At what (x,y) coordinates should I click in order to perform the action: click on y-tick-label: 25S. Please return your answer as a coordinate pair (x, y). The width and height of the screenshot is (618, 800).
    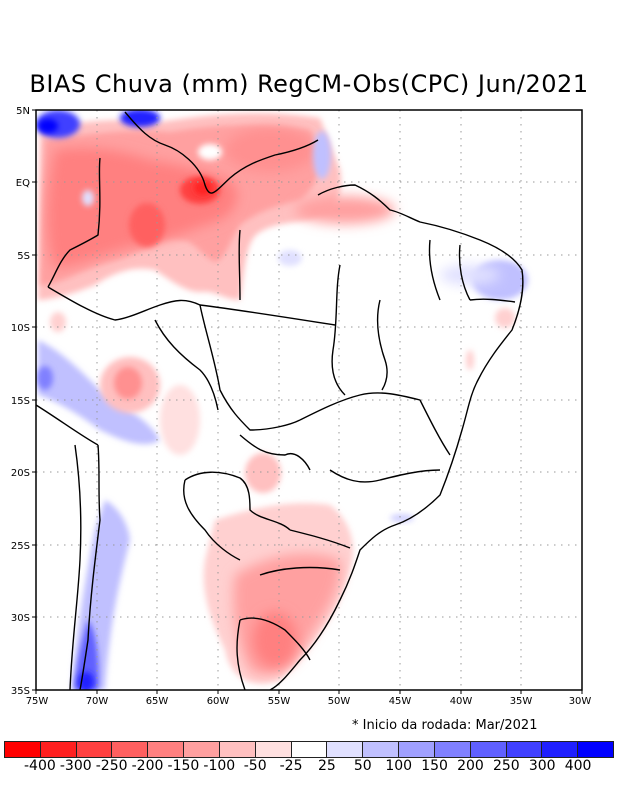
    Looking at the image, I should click on (20, 546).